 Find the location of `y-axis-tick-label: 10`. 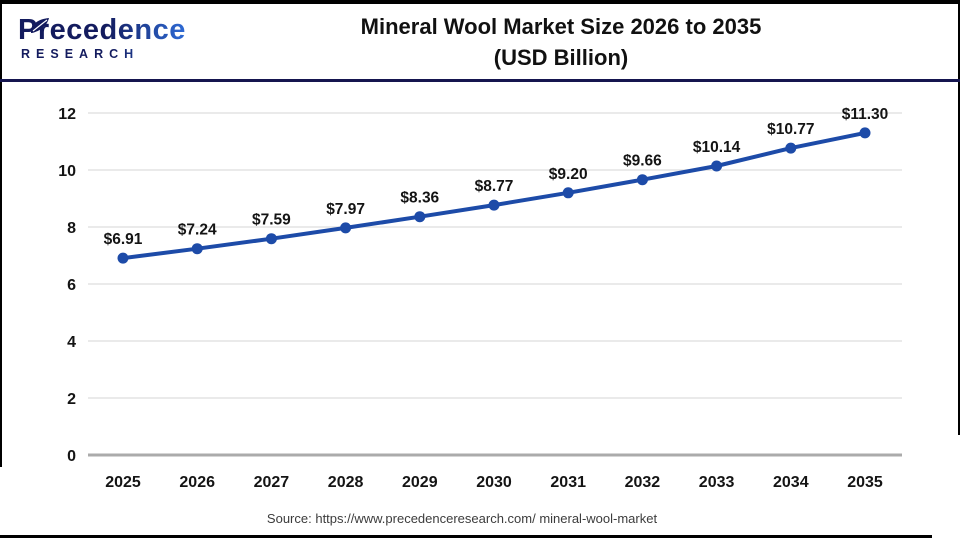

y-axis-tick-label: 10 is located at coordinates (67, 171).